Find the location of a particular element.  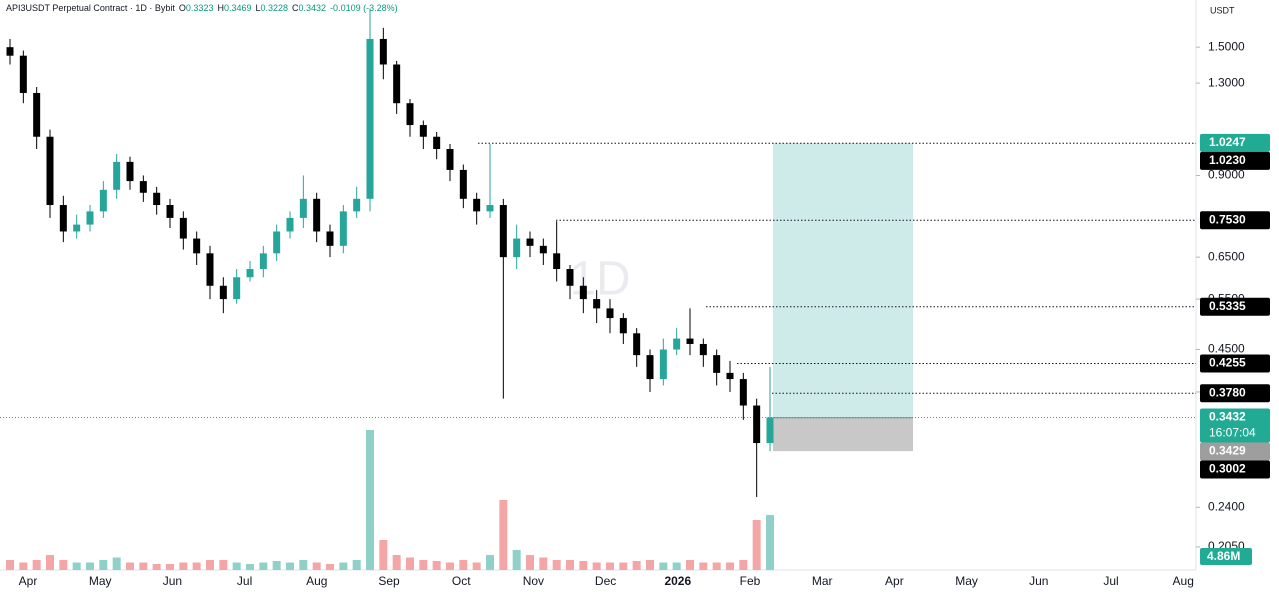

y-tick-label: 1.5000 is located at coordinates (1226, 46).